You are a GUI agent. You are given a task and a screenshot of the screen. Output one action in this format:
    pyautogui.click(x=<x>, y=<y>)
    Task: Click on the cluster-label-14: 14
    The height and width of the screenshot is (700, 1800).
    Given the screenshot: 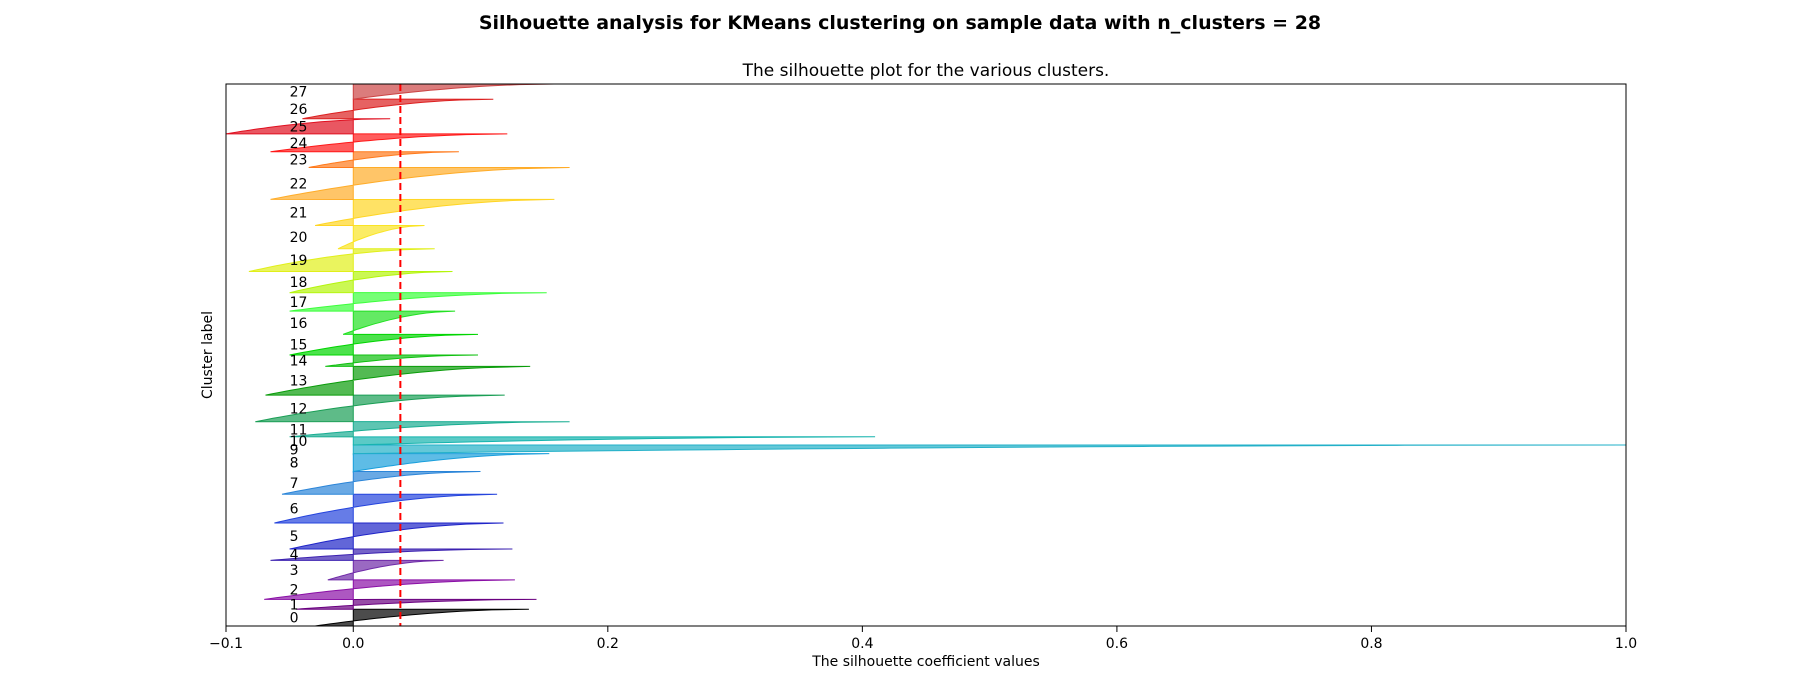 What is the action you would take?
    pyautogui.click(x=299, y=362)
    